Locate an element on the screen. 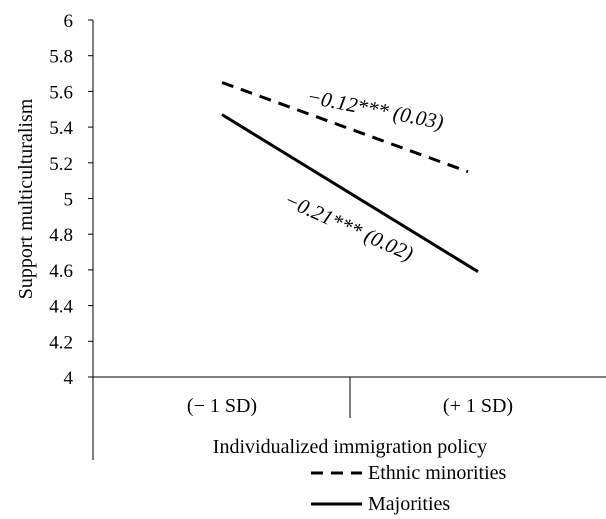 The height and width of the screenshot is (519, 606). x-axis-label: Individualized immigration policy is located at coordinates (350, 447).